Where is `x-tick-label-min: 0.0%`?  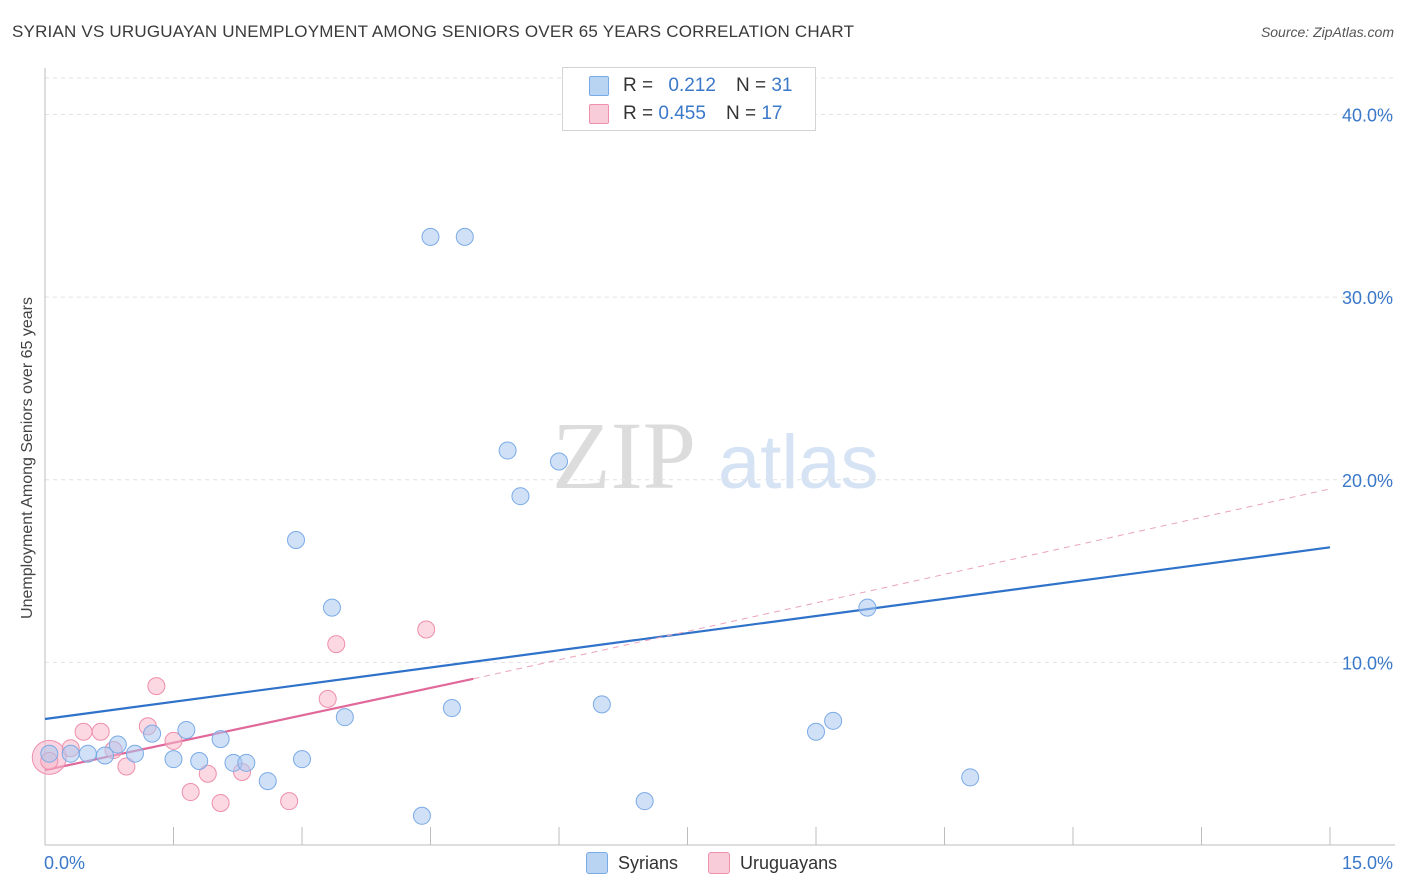 x-tick-label-min: 0.0% is located at coordinates (64, 863).